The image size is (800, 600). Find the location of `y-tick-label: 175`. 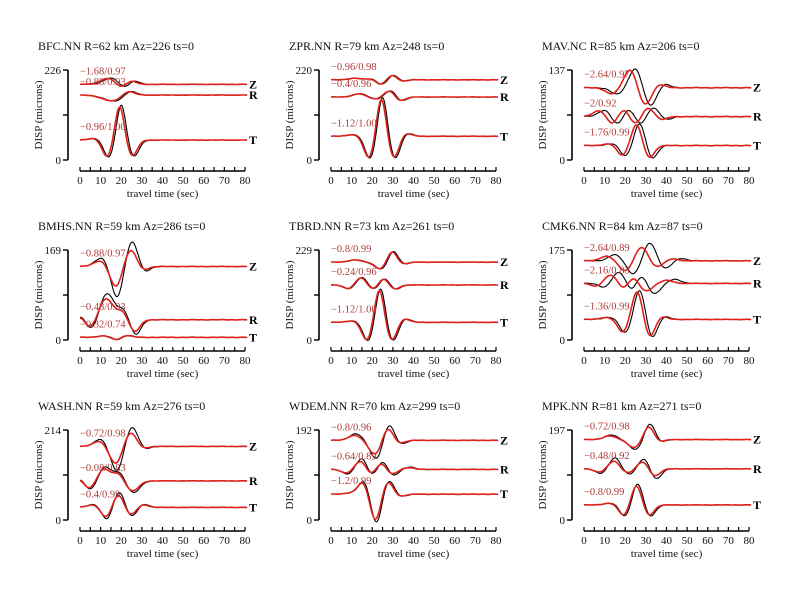

y-tick-label: 175 is located at coordinates (557, 251).